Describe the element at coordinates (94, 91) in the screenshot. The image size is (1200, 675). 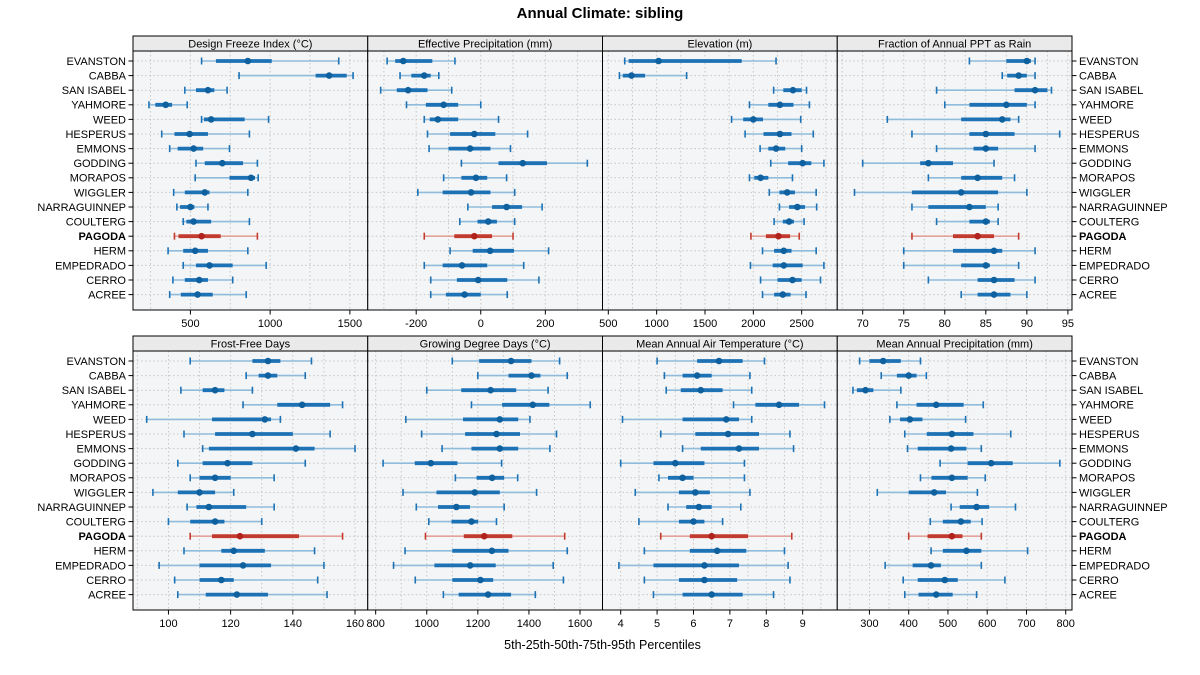
I see `station-label-left: SAN ISABEL` at that location.